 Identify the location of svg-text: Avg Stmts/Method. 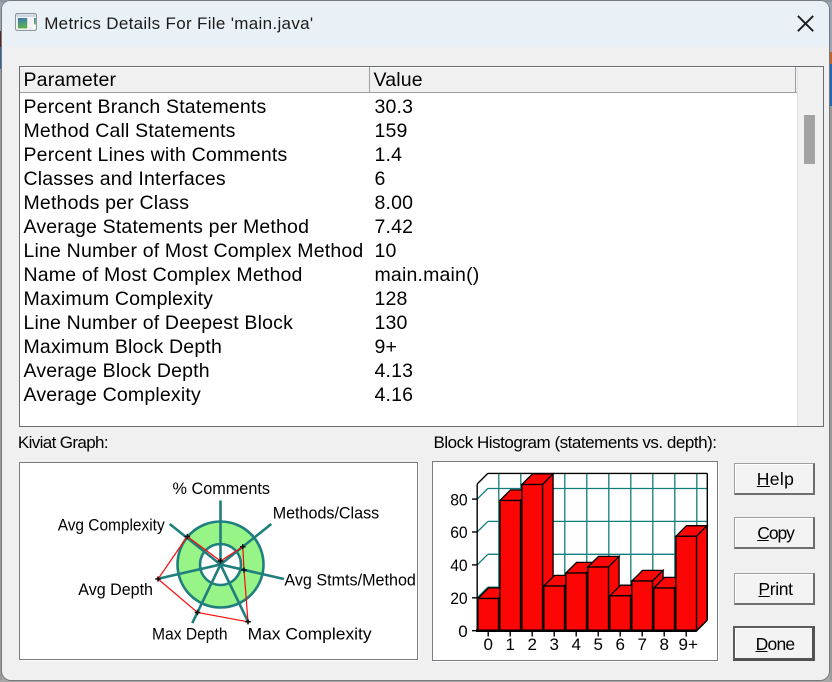
(350, 580).